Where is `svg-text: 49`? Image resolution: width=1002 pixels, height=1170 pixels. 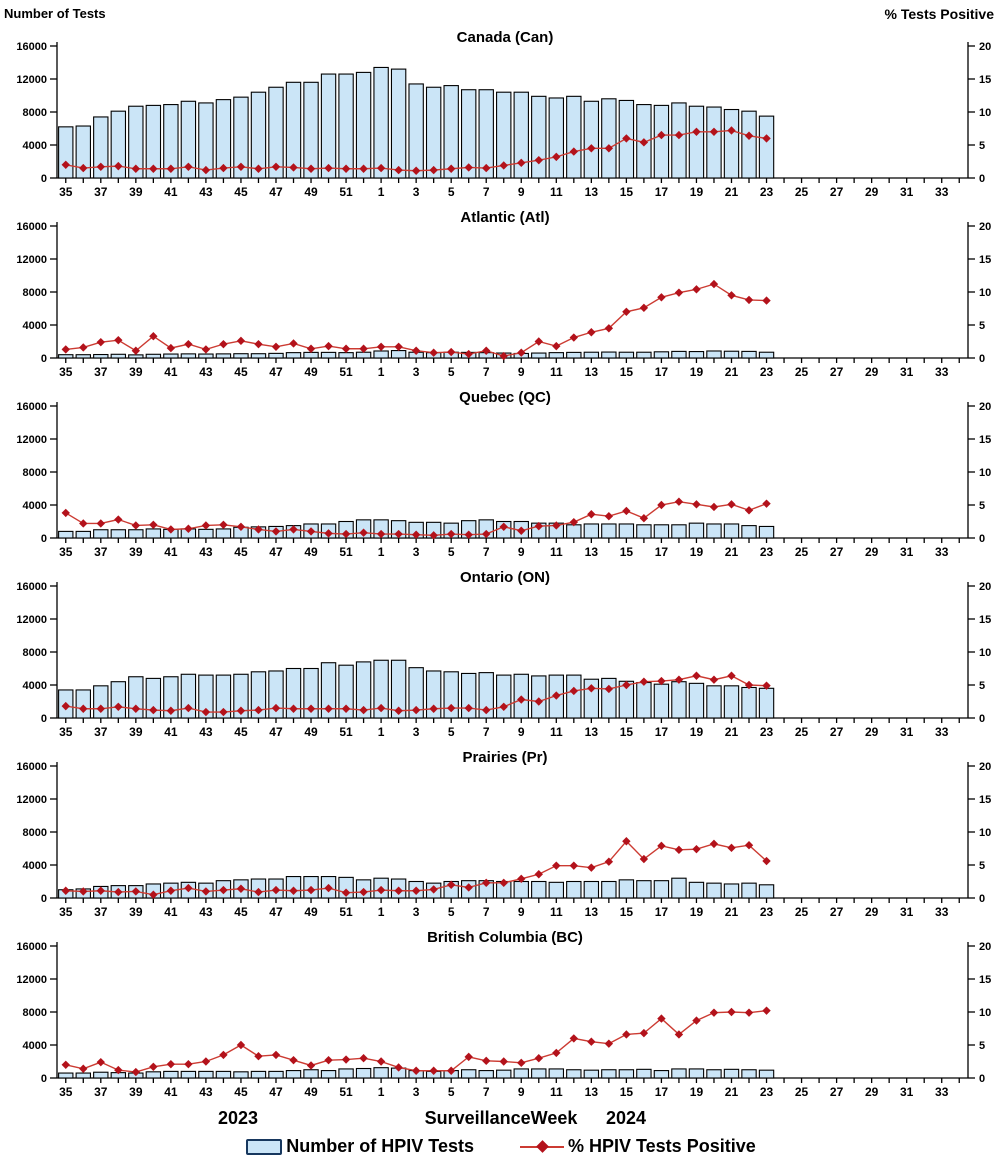 svg-text: 49 is located at coordinates (311, 1092).